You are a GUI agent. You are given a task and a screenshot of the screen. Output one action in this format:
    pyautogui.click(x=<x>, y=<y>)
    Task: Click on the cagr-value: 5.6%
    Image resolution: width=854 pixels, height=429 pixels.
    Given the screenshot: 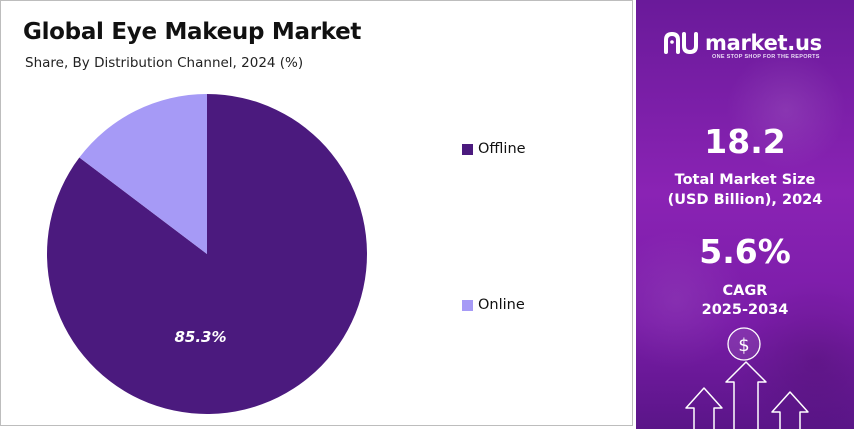 What is the action you would take?
    pyautogui.click(x=745, y=251)
    